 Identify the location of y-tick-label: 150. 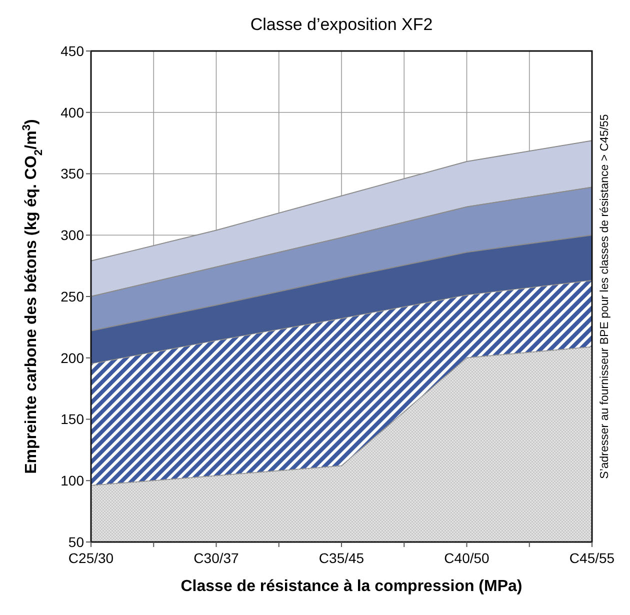
(72, 419).